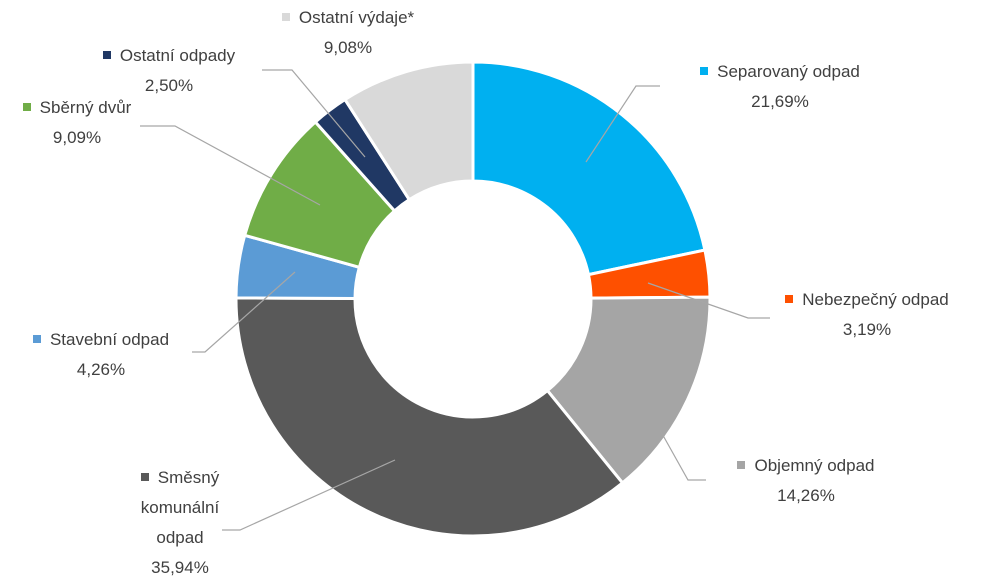 The width and height of the screenshot is (990, 587). What do you see at coordinates (867, 329) in the screenshot?
I see `value-label: 3,19%` at bounding box center [867, 329].